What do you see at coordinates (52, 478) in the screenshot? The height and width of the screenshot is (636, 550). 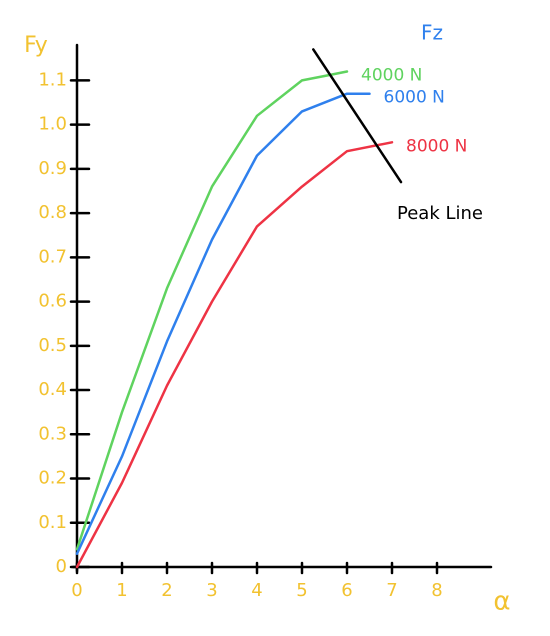 I see `y-tick-label: 0.2` at bounding box center [52, 478].